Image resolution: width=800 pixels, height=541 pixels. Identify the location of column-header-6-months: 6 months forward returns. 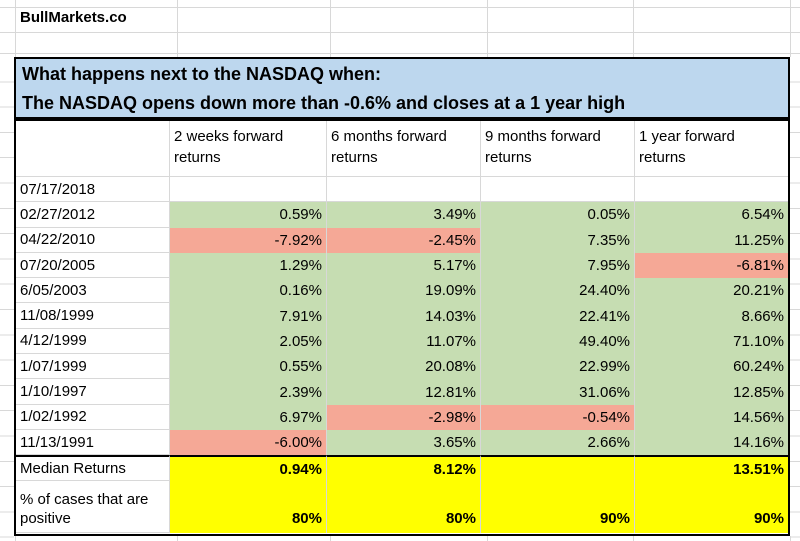
(404, 149).